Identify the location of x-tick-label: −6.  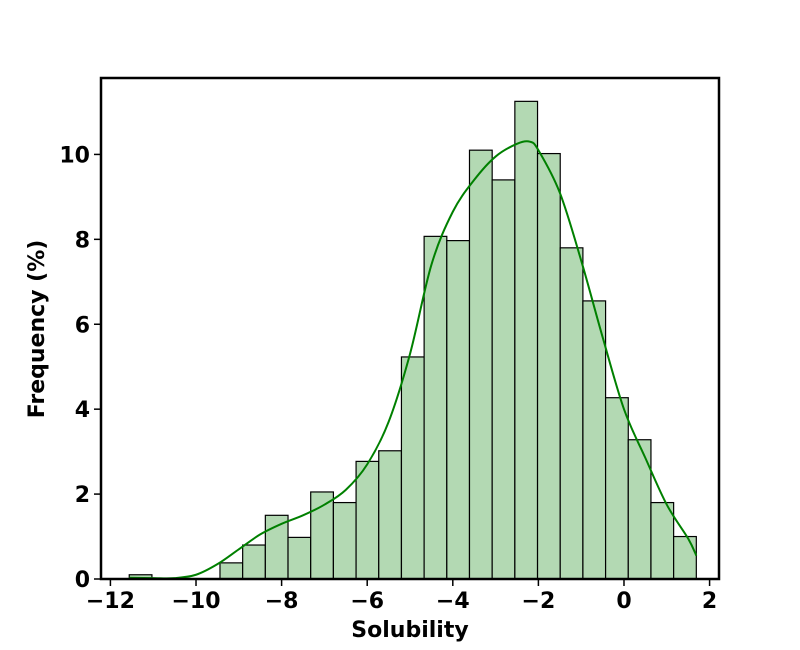
(367, 601).